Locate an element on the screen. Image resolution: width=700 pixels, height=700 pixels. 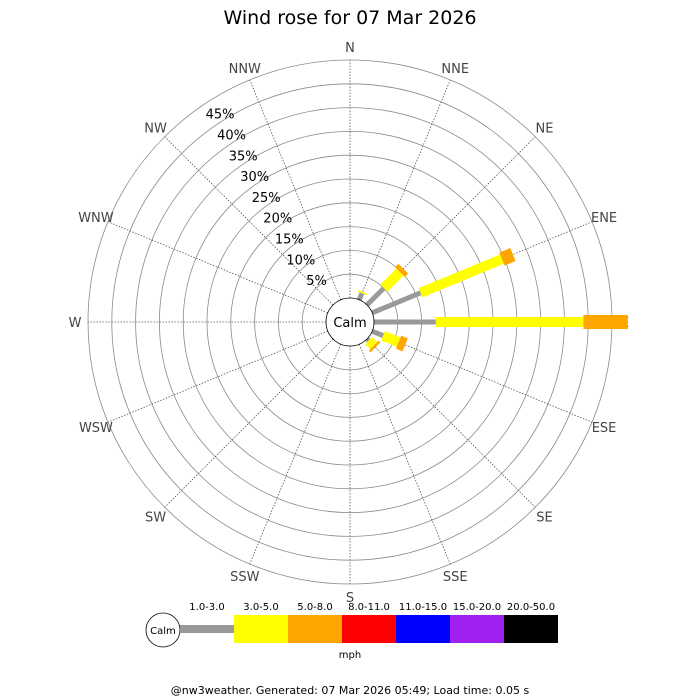
legend-swatch-3.0-5.0 is located at coordinates (261, 629).